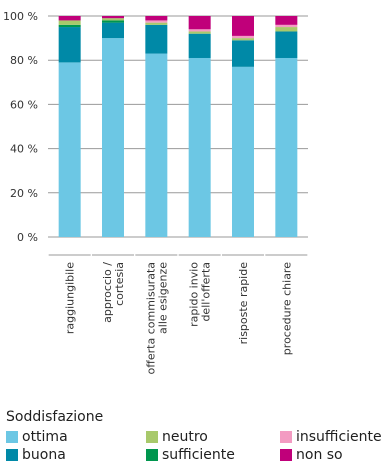  What do you see at coordinates (24, 193) in the screenshot?
I see `y-tick-label: 20 %` at bounding box center [24, 193].